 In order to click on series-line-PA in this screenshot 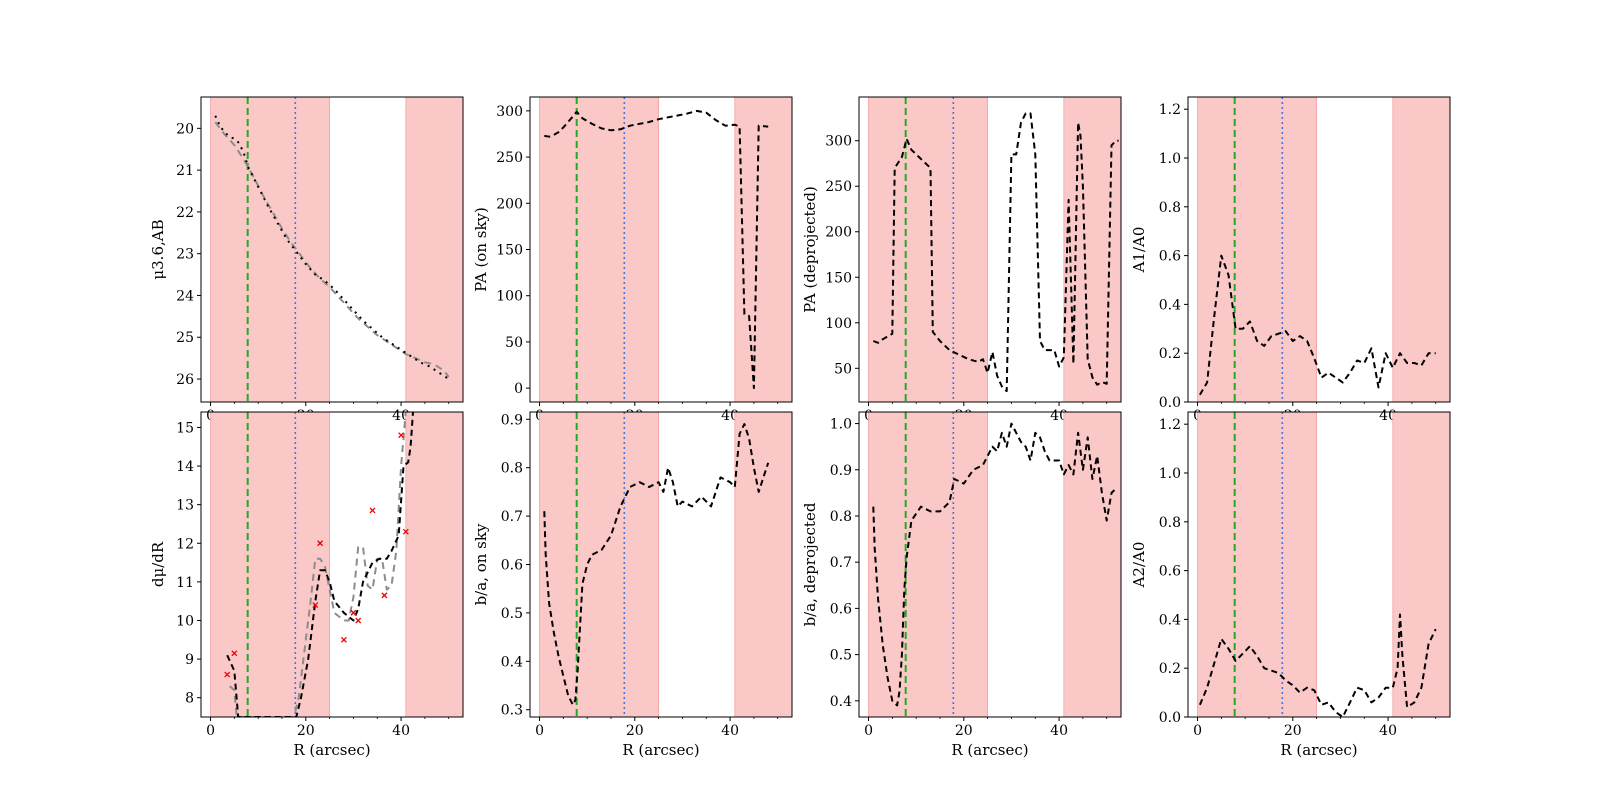, I will do `click(995, 252)`.